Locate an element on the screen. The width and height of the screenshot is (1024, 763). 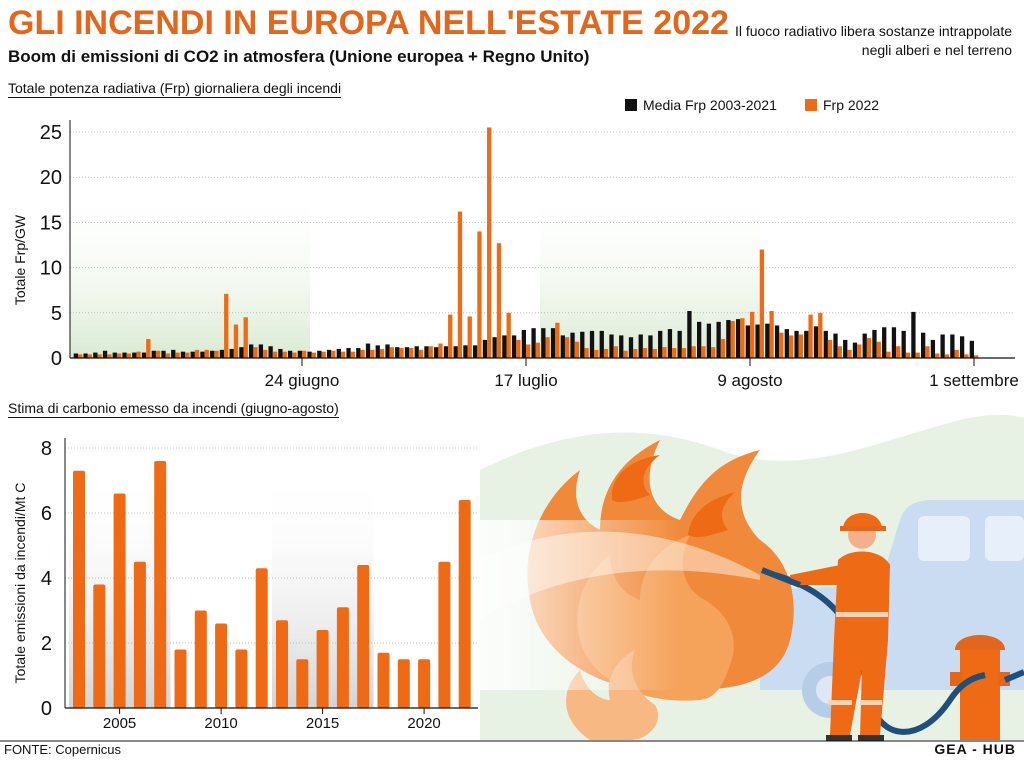
agency-credit: GEA - HUB is located at coordinates (975, 749).